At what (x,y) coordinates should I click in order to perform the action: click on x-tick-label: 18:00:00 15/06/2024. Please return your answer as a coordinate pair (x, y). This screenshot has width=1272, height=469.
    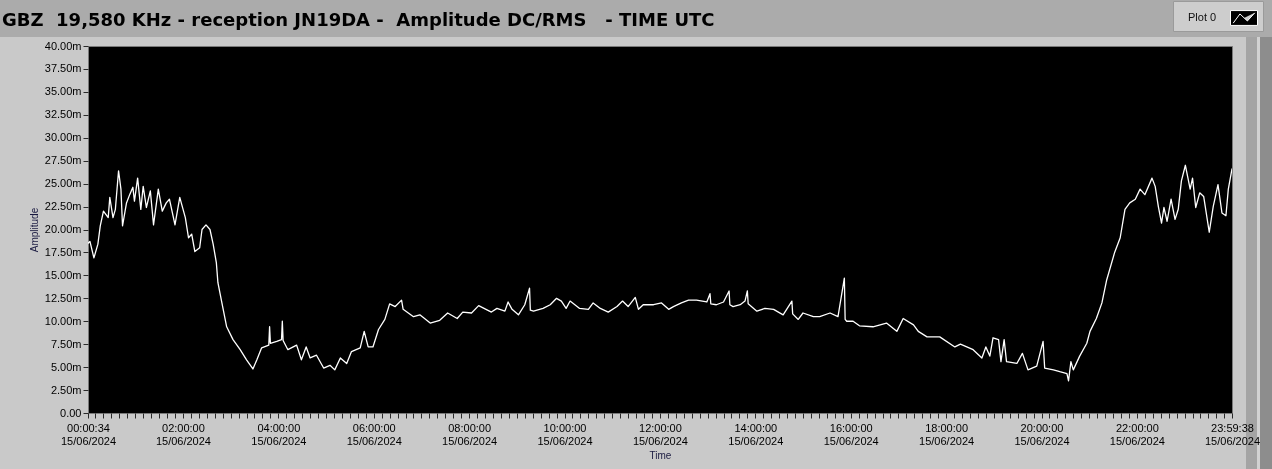
    Looking at the image, I should click on (947, 434).